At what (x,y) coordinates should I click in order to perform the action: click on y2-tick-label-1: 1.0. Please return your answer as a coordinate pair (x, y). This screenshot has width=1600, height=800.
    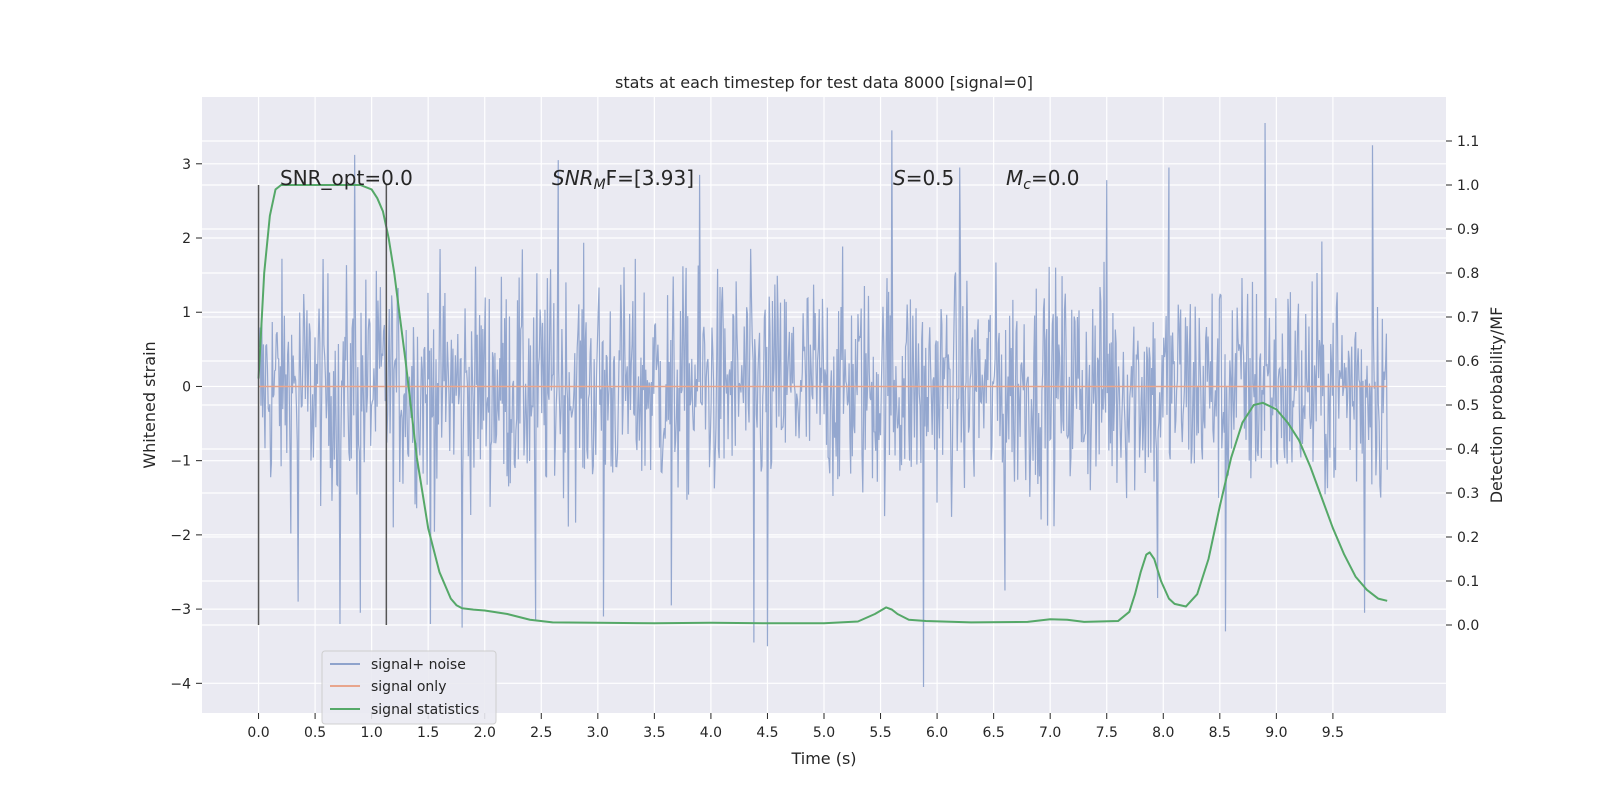
    Looking at the image, I should click on (1468, 186).